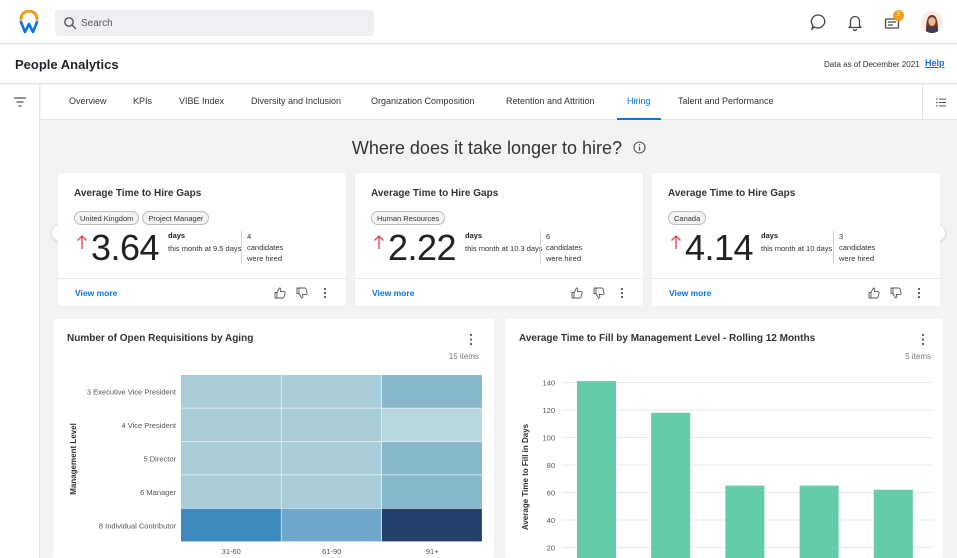 The width and height of the screenshot is (957, 558). I want to click on list-icon, so click(941, 102).